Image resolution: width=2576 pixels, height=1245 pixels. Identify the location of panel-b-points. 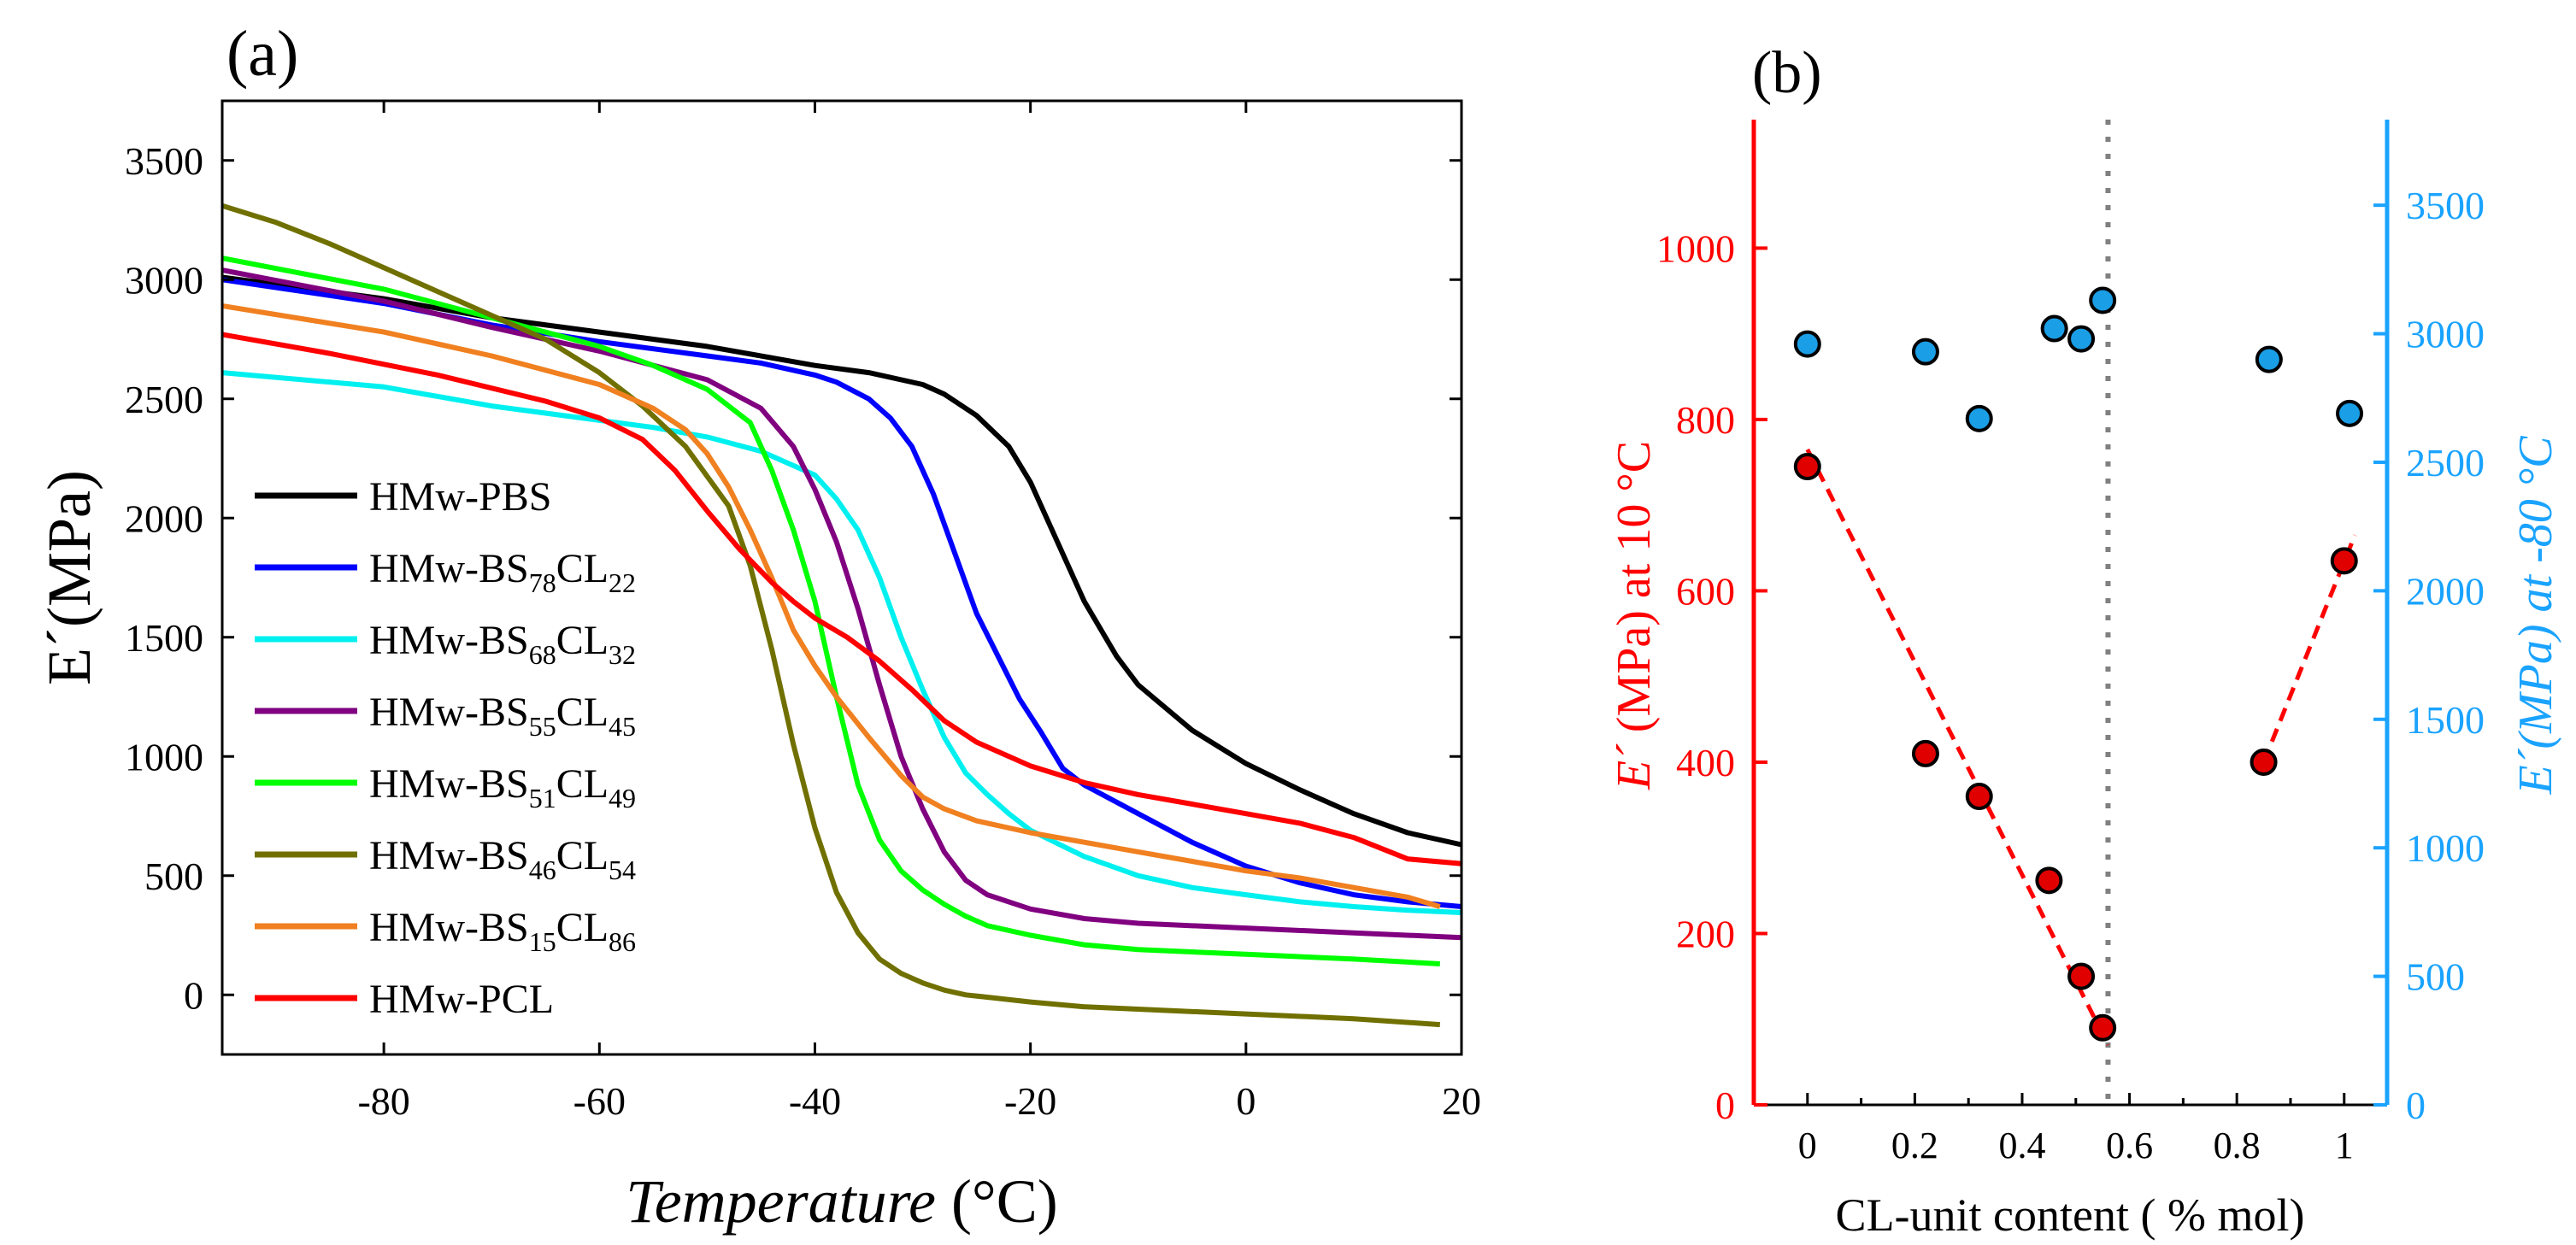
(2078, 664).